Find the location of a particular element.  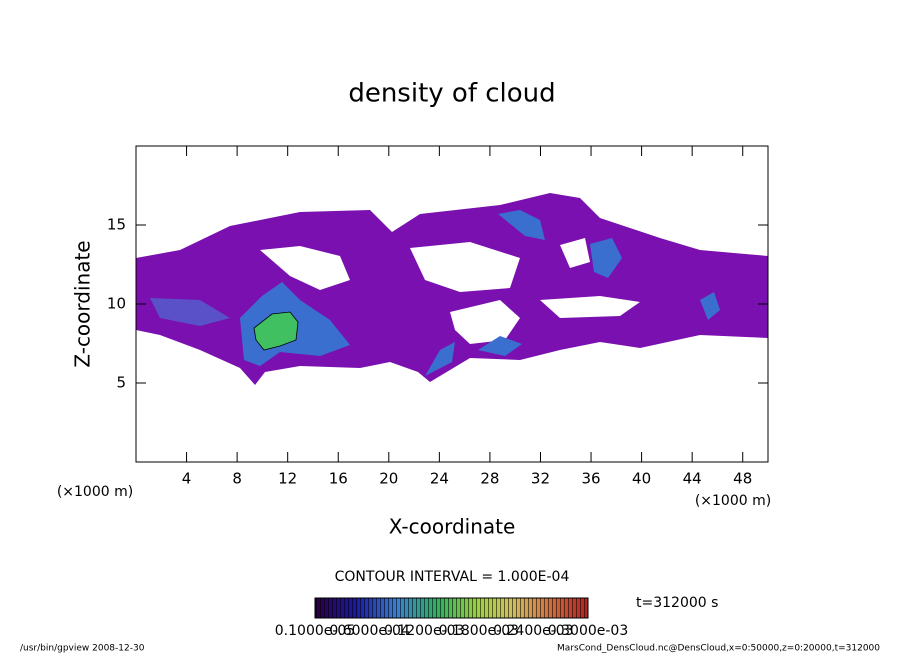

colorbar-label: 0.3000e-03 is located at coordinates (588, 631).